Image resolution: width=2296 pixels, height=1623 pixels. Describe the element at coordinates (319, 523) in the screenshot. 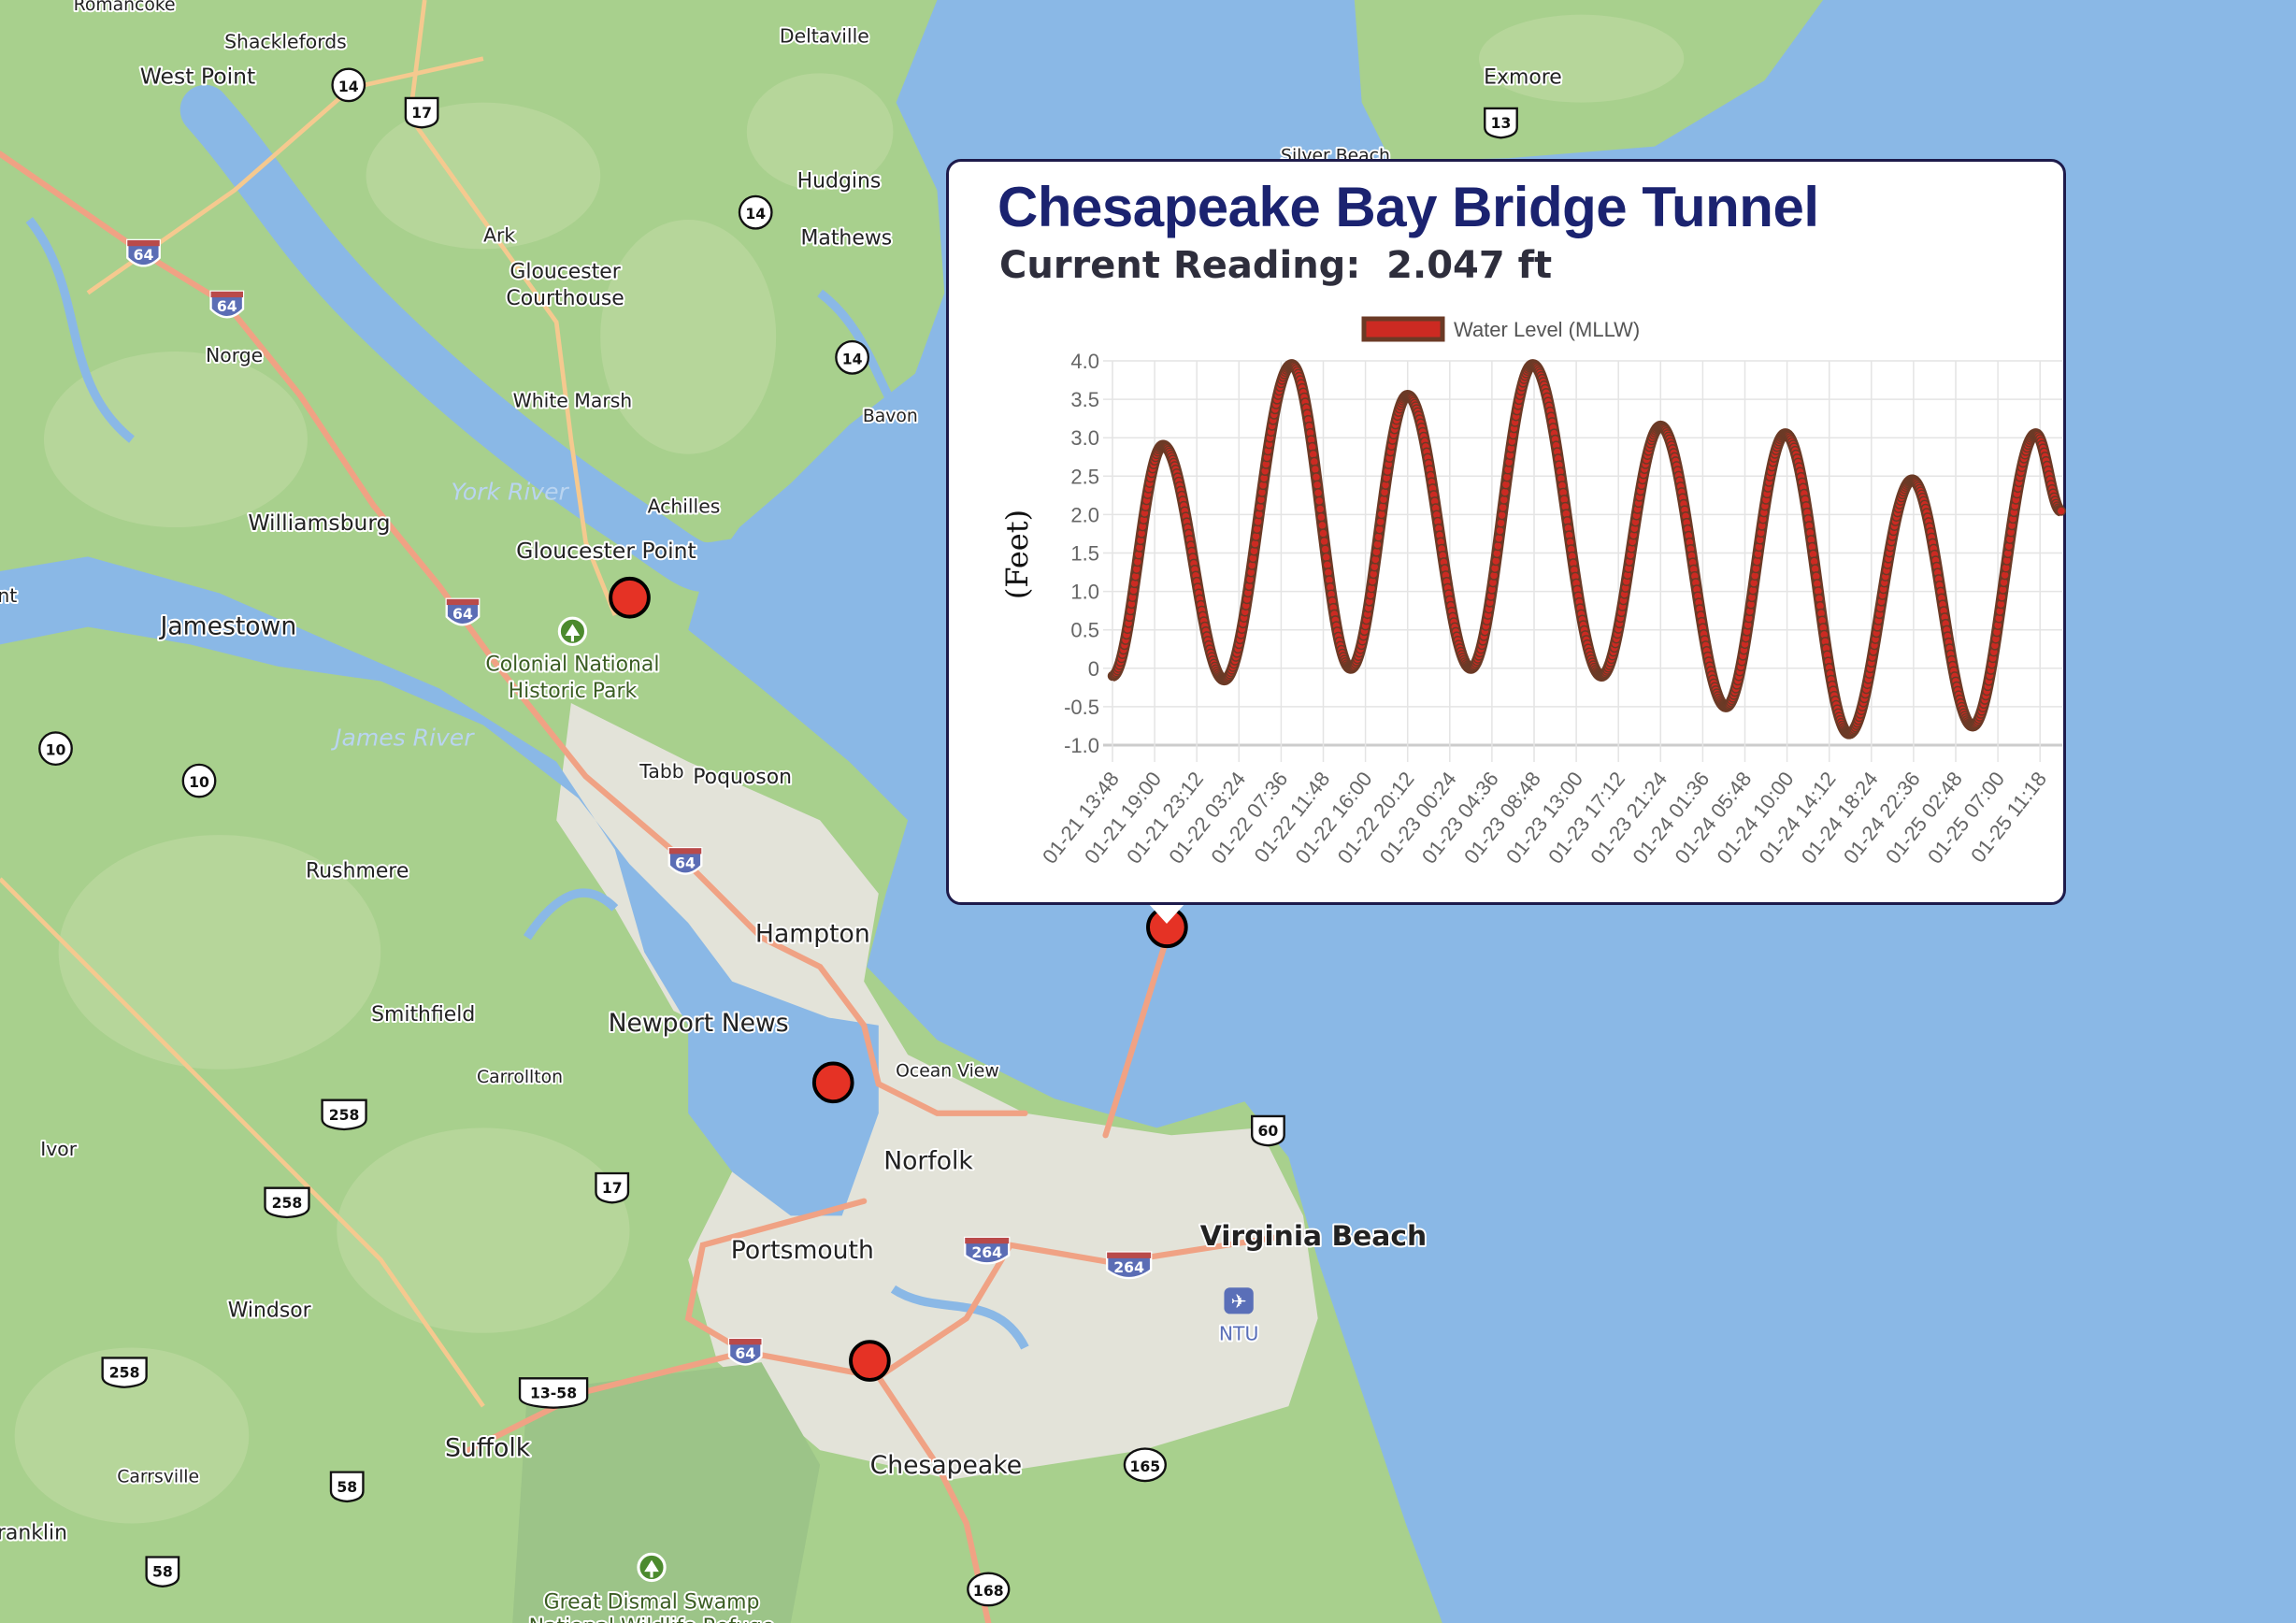

I see `map-label: Williamsburg` at that location.